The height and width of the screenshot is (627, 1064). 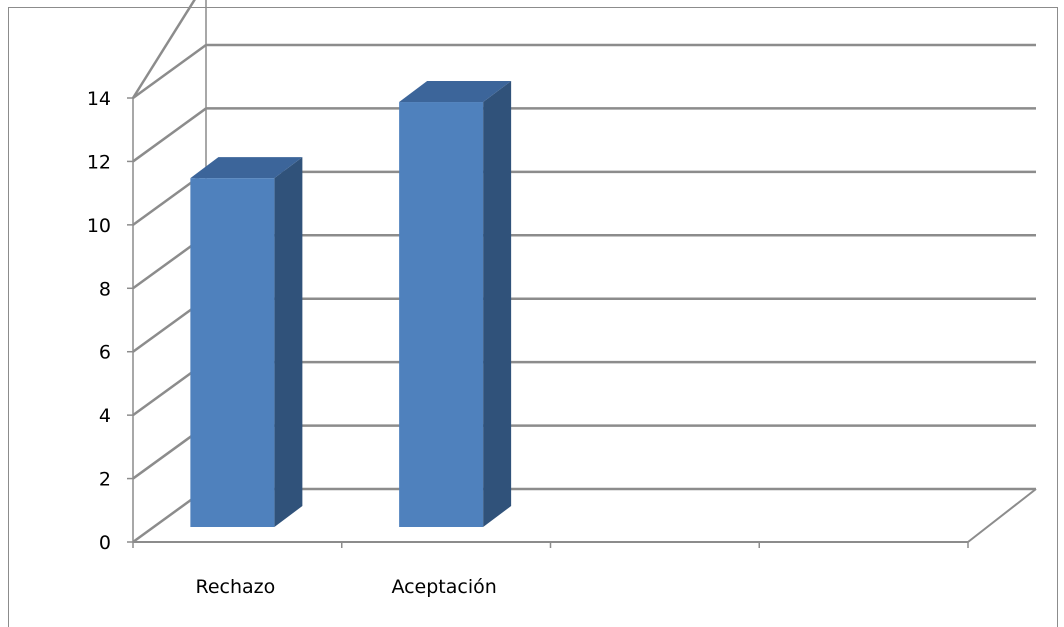 What do you see at coordinates (235, 587) in the screenshot?
I see `x-category-label: Rechazo` at bounding box center [235, 587].